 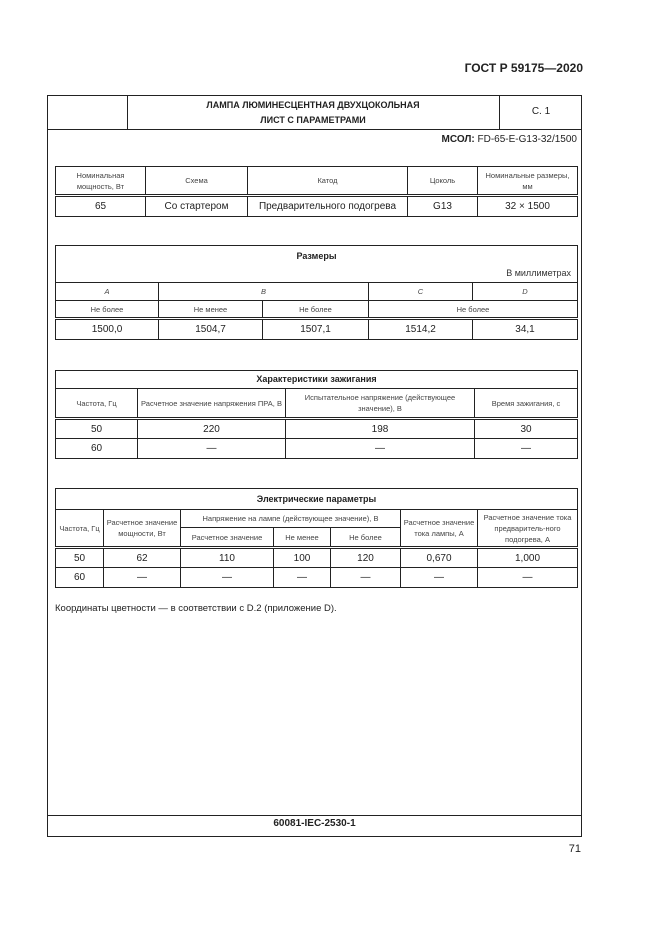 I want to click on cell: 100, so click(x=302, y=557).